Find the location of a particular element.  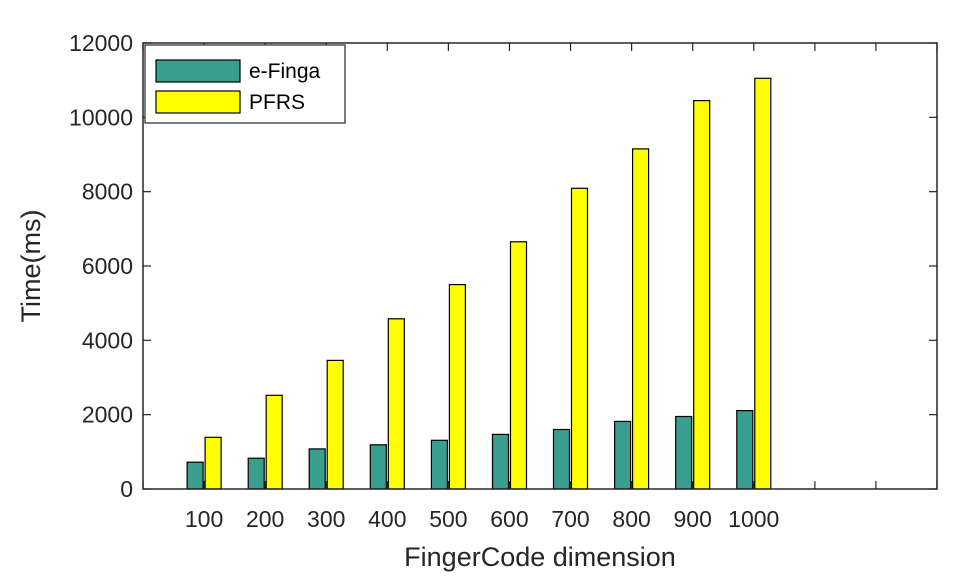

x-tick-label-1000: 1000 is located at coordinates (753, 519).